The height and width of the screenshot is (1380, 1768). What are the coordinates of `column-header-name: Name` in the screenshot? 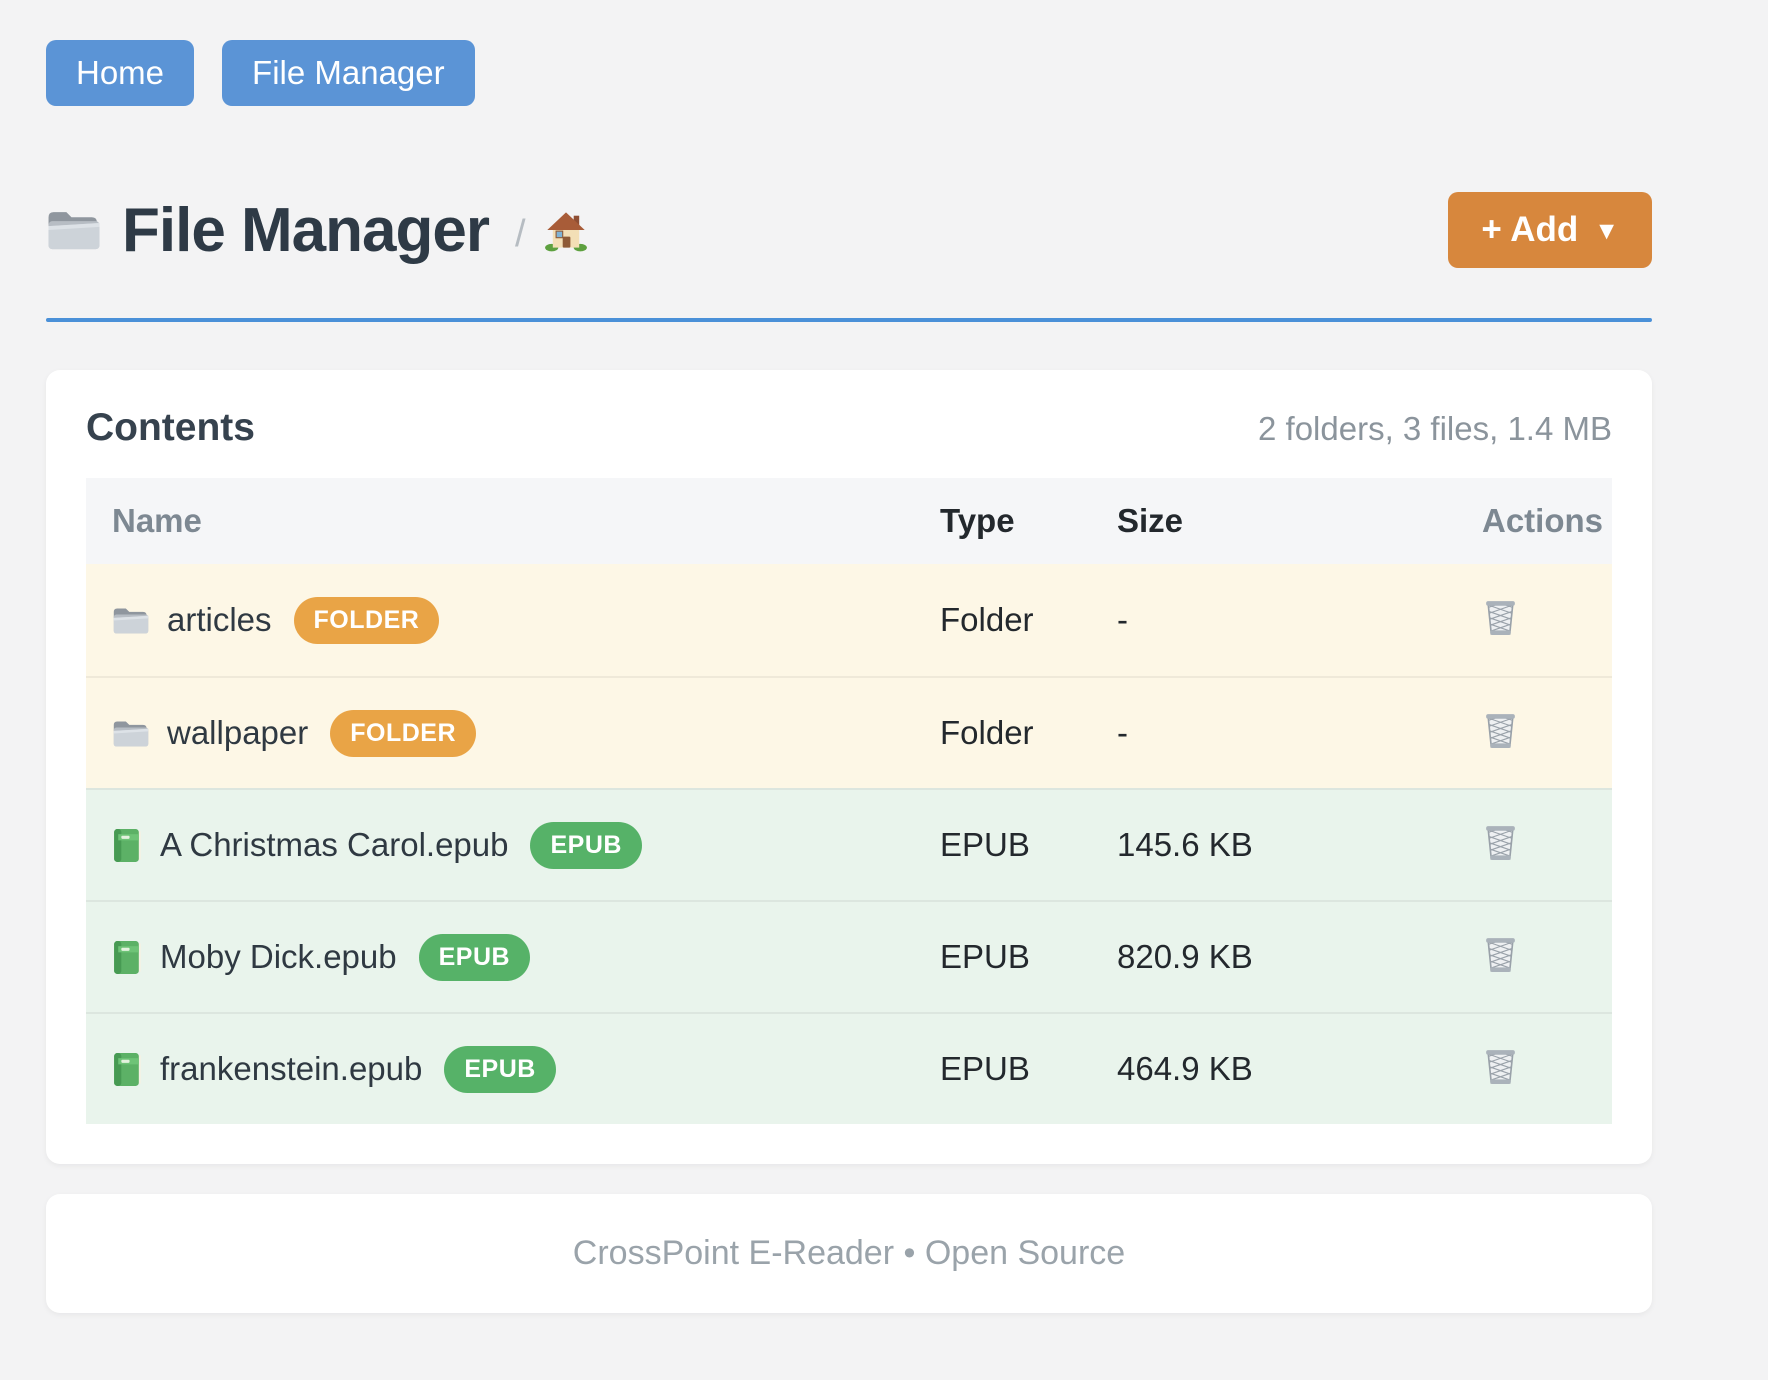 It's located at (157, 520).